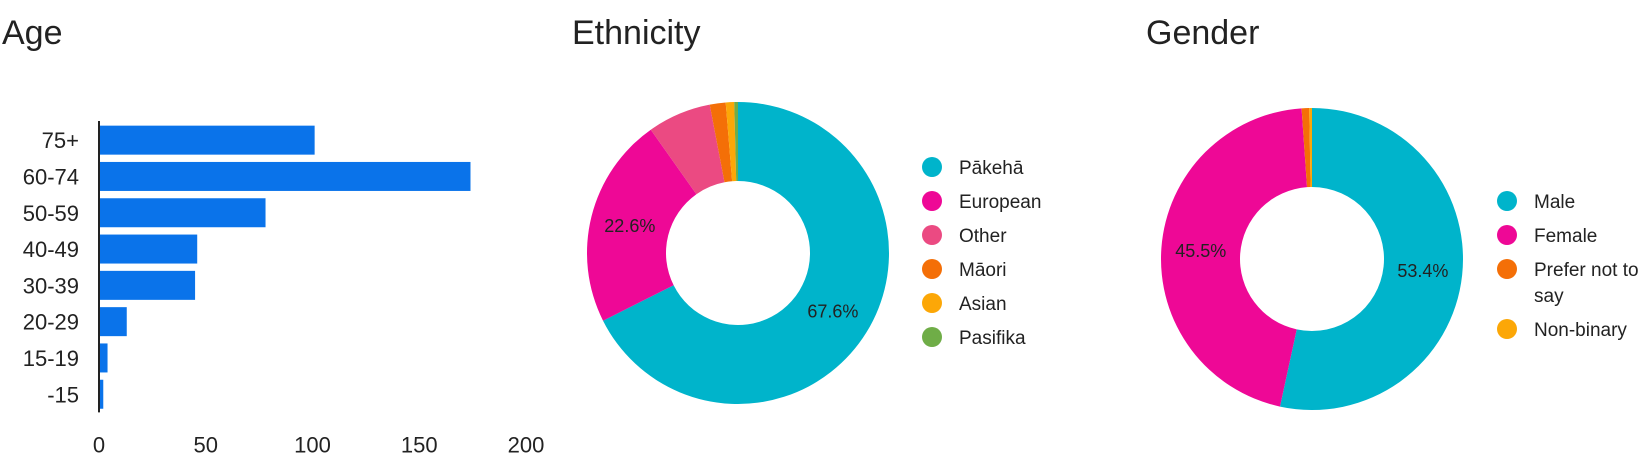  What do you see at coordinates (1000, 202) in the screenshot?
I see `ethnicity-legend-label: European` at bounding box center [1000, 202].